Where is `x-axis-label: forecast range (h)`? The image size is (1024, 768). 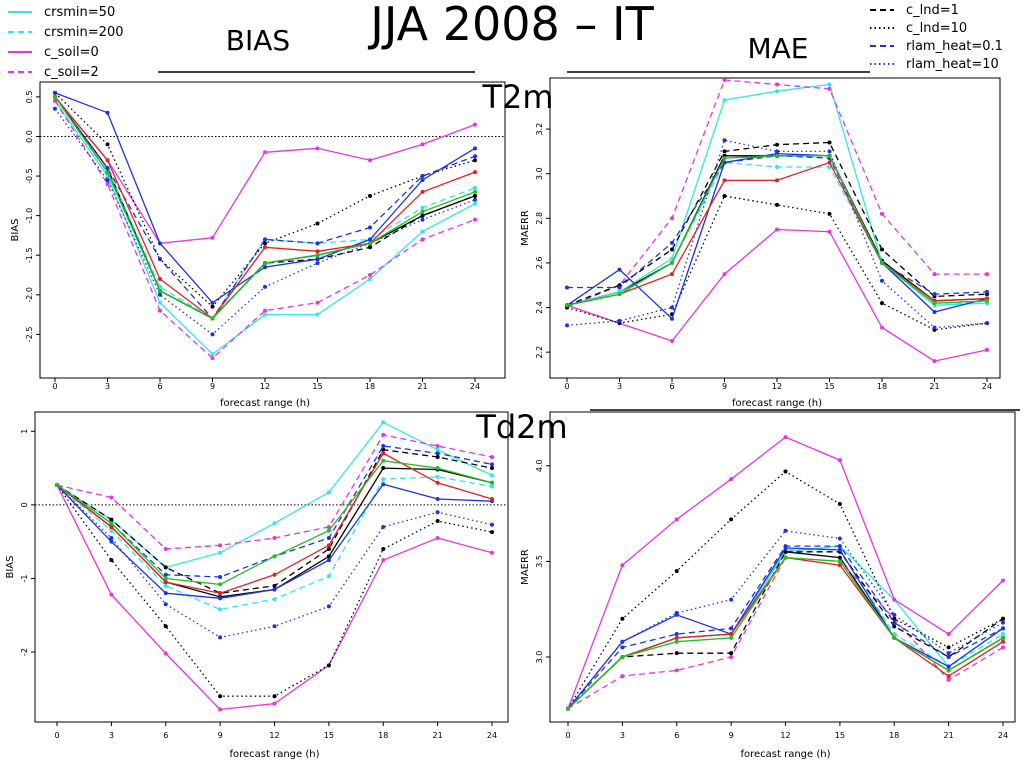 x-axis-label: forecast range (h) is located at coordinates (274, 754).